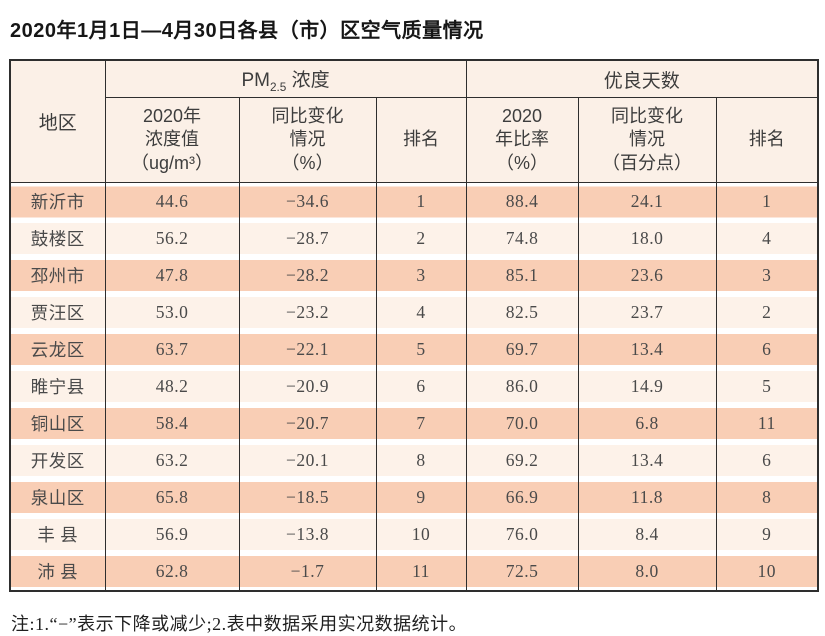  What do you see at coordinates (307, 201) in the screenshot?
I see `cell-pm_change: −34.6` at bounding box center [307, 201].